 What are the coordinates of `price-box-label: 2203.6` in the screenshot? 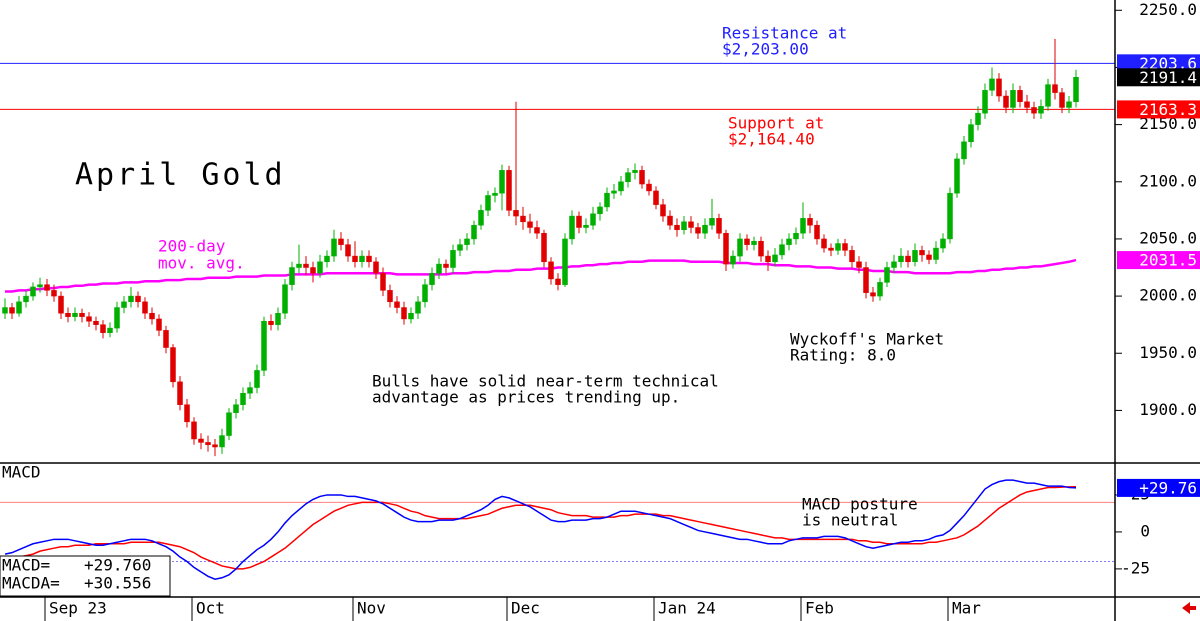 It's located at (1168, 63).